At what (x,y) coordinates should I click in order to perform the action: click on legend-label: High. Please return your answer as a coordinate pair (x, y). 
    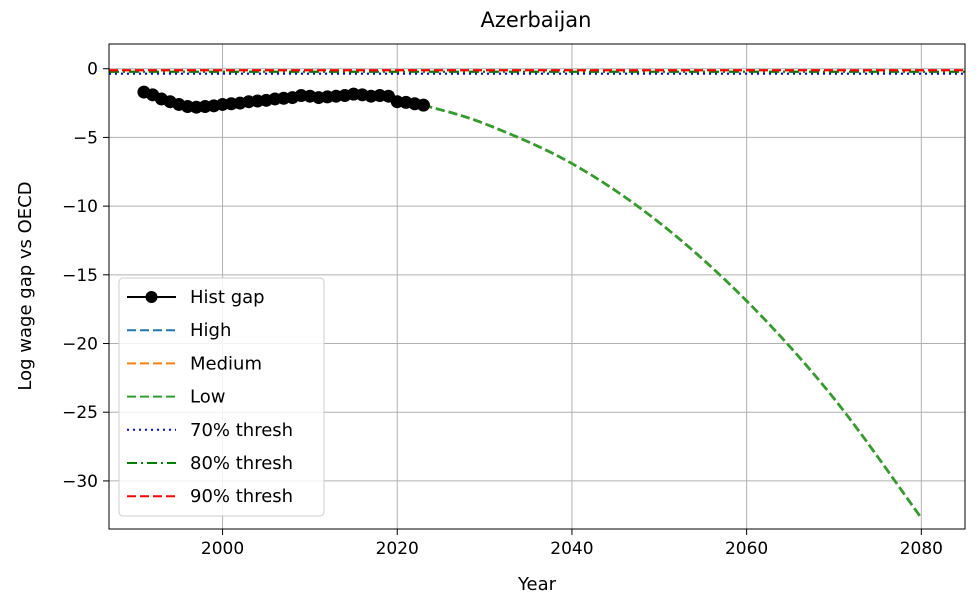
    Looking at the image, I should click on (210, 330).